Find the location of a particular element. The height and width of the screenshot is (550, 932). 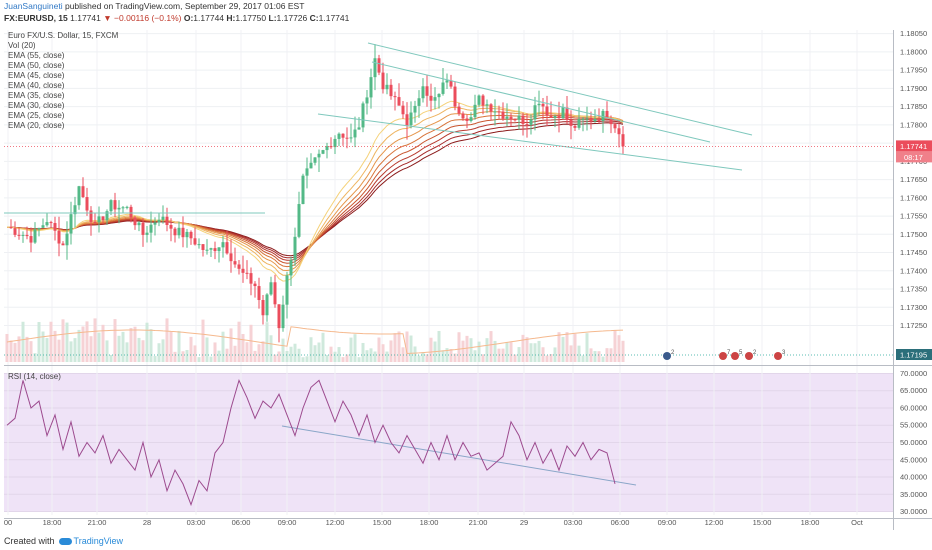

tradingview-logo-icon is located at coordinates (65, 542).